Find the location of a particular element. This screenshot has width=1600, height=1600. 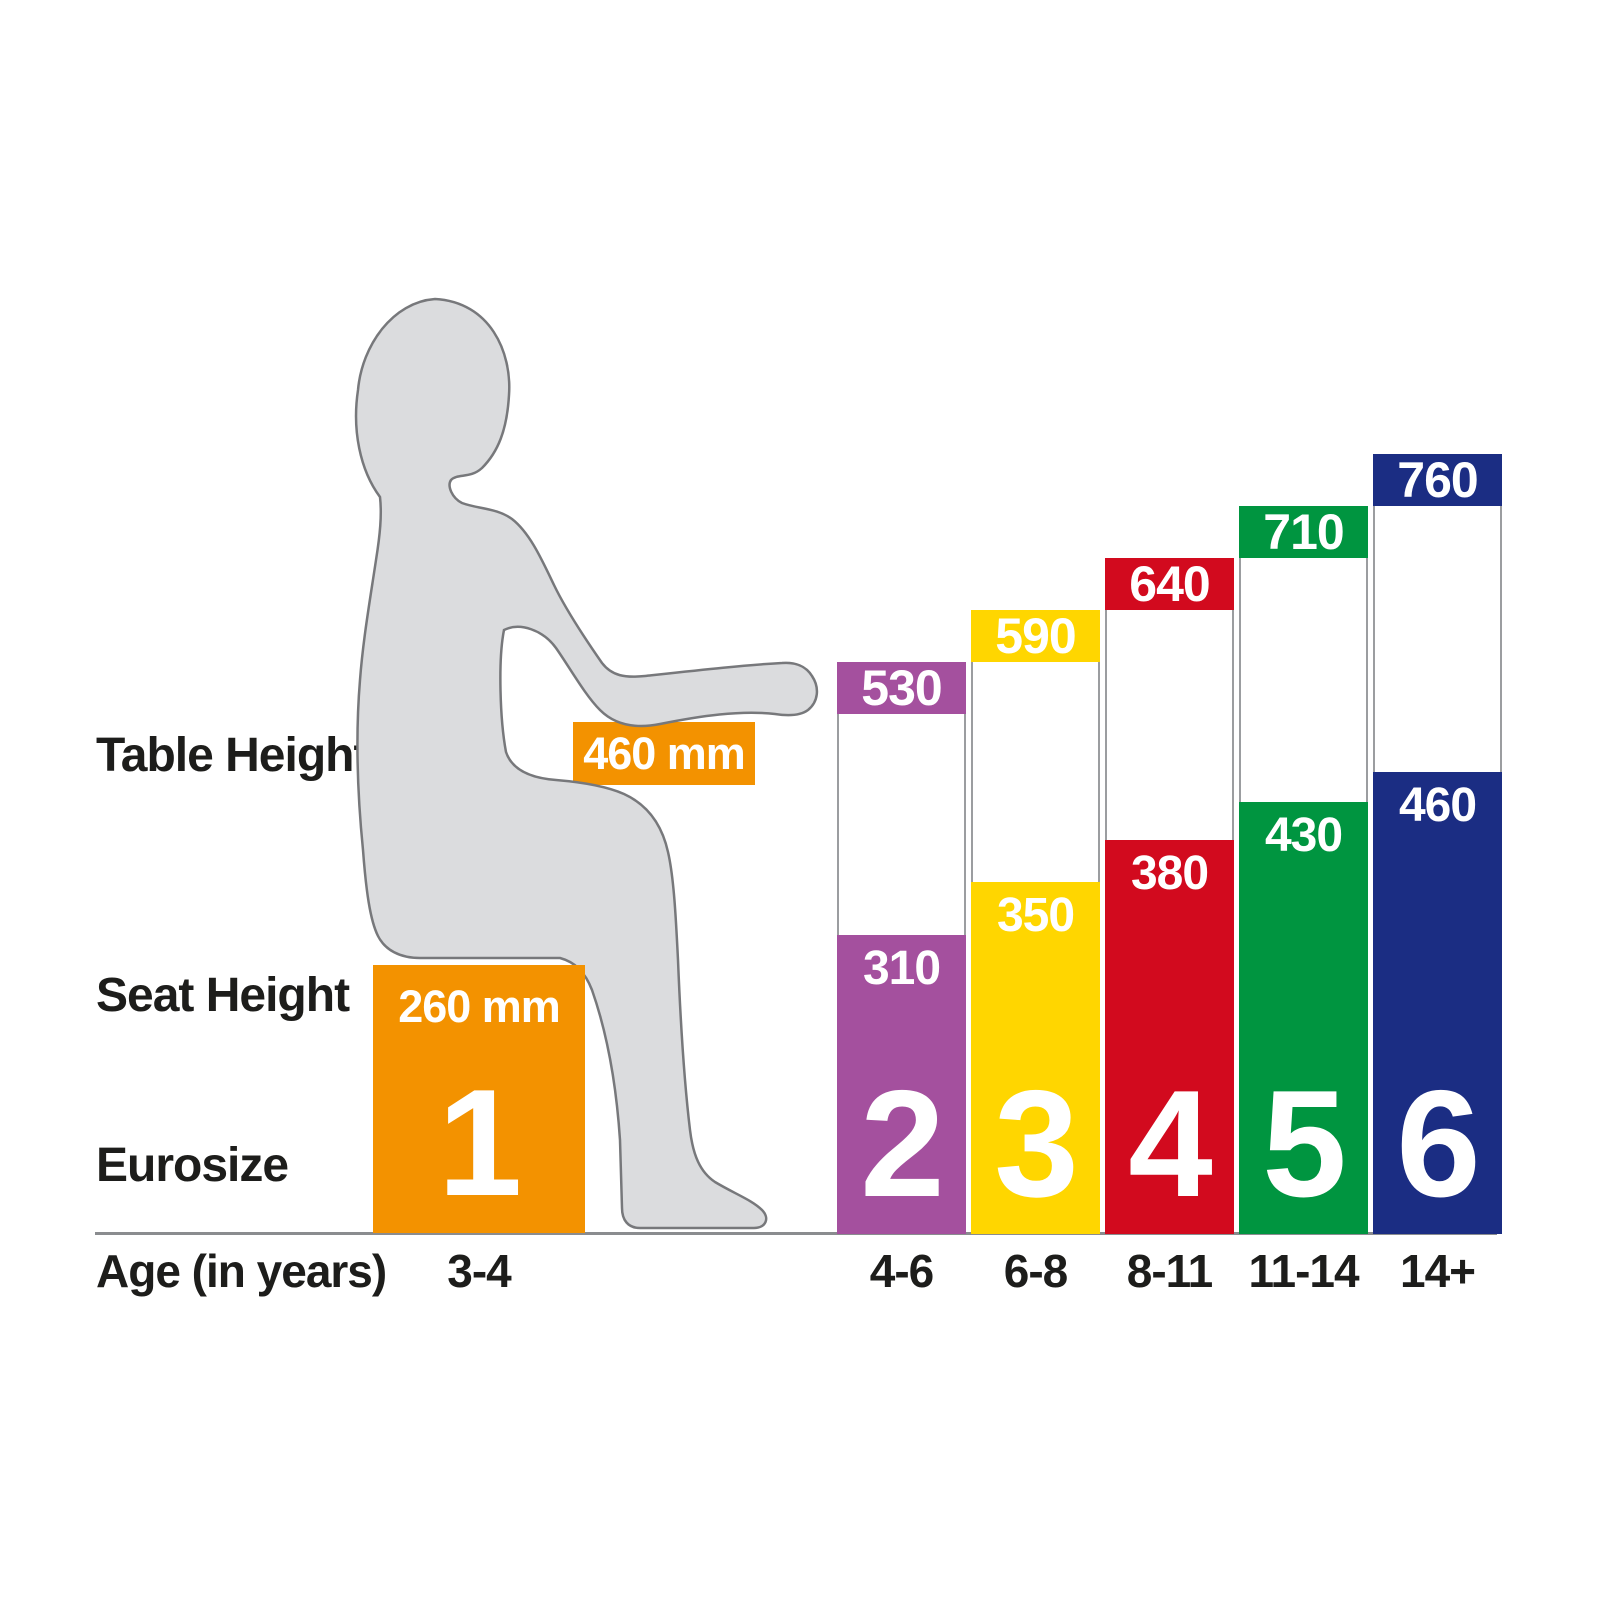

table-height-cap: 760 is located at coordinates (1437, 480).